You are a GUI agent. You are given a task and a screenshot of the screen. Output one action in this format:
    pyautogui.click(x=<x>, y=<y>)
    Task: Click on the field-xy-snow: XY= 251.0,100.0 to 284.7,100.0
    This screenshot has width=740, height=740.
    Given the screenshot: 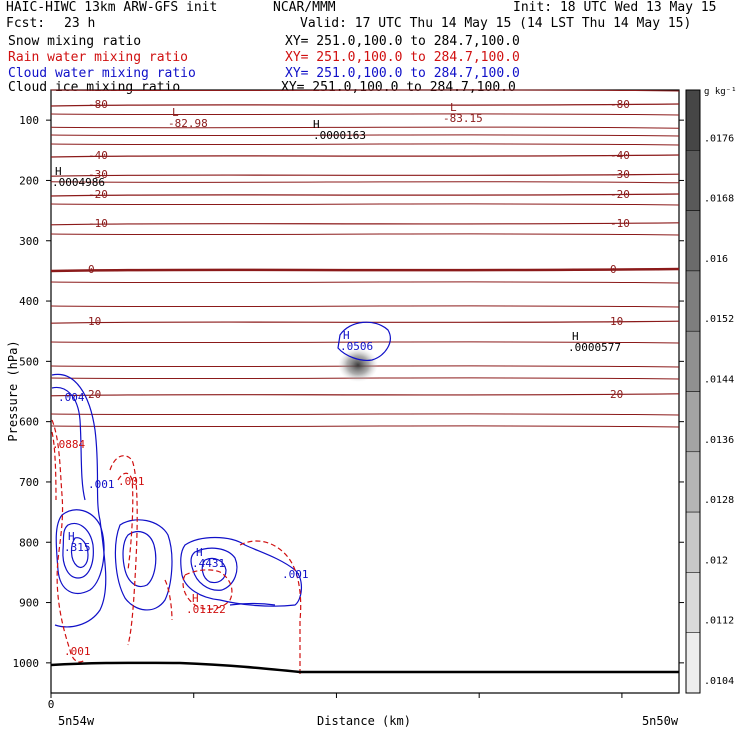 What is the action you would take?
    pyautogui.click(x=402, y=41)
    